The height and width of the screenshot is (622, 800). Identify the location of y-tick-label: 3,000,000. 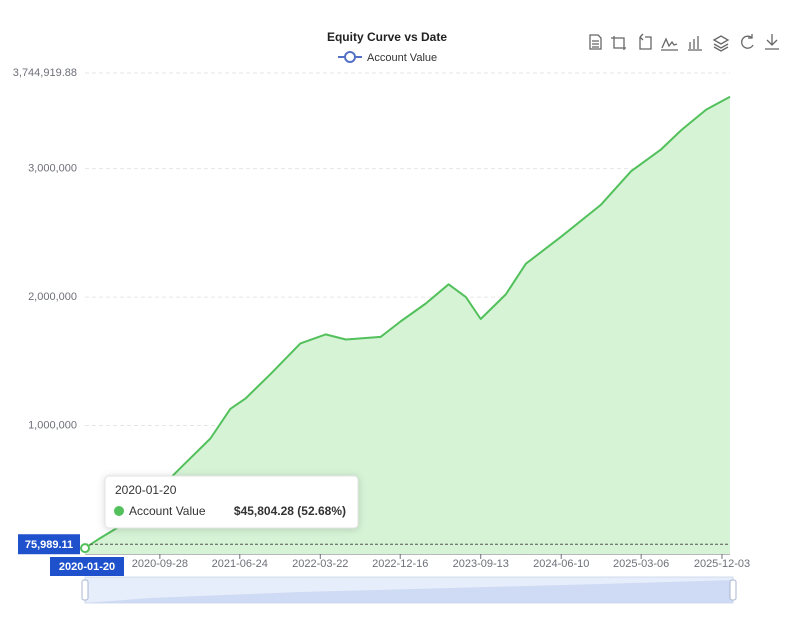
(52, 169).